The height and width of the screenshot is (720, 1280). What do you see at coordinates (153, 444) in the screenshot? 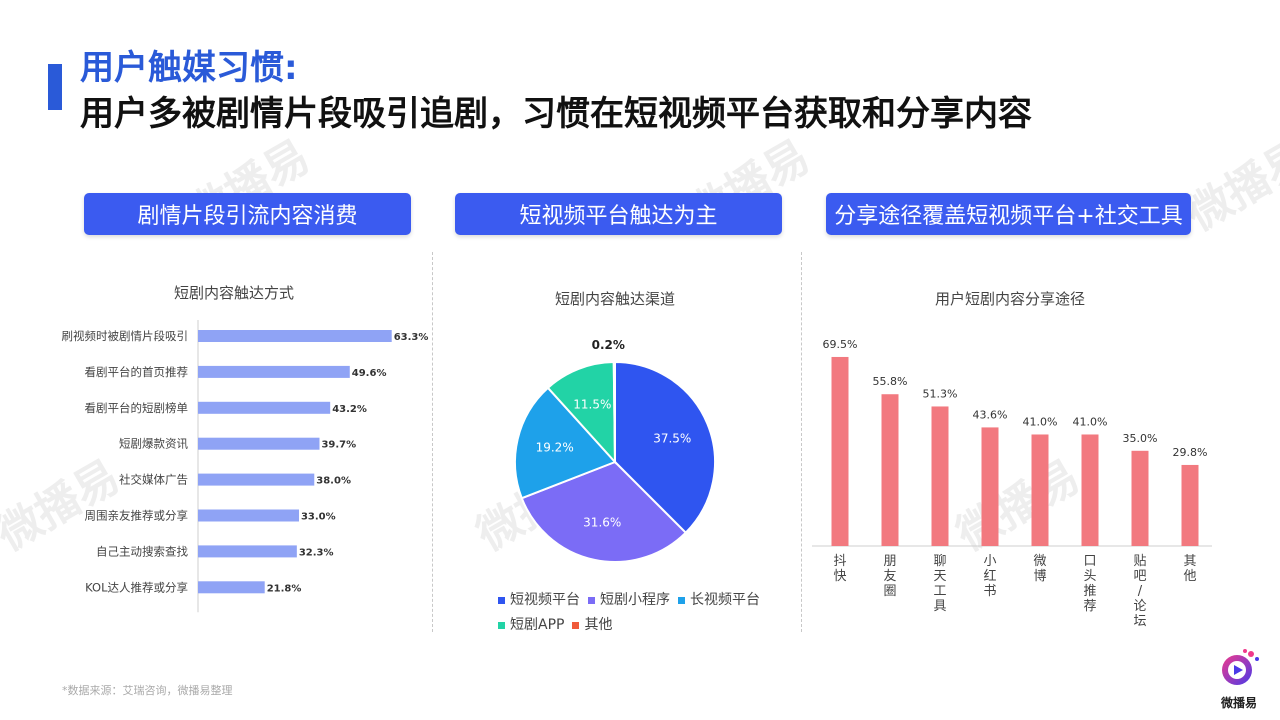
I see `hbar-category-label: 短剧爆款资讯` at bounding box center [153, 444].